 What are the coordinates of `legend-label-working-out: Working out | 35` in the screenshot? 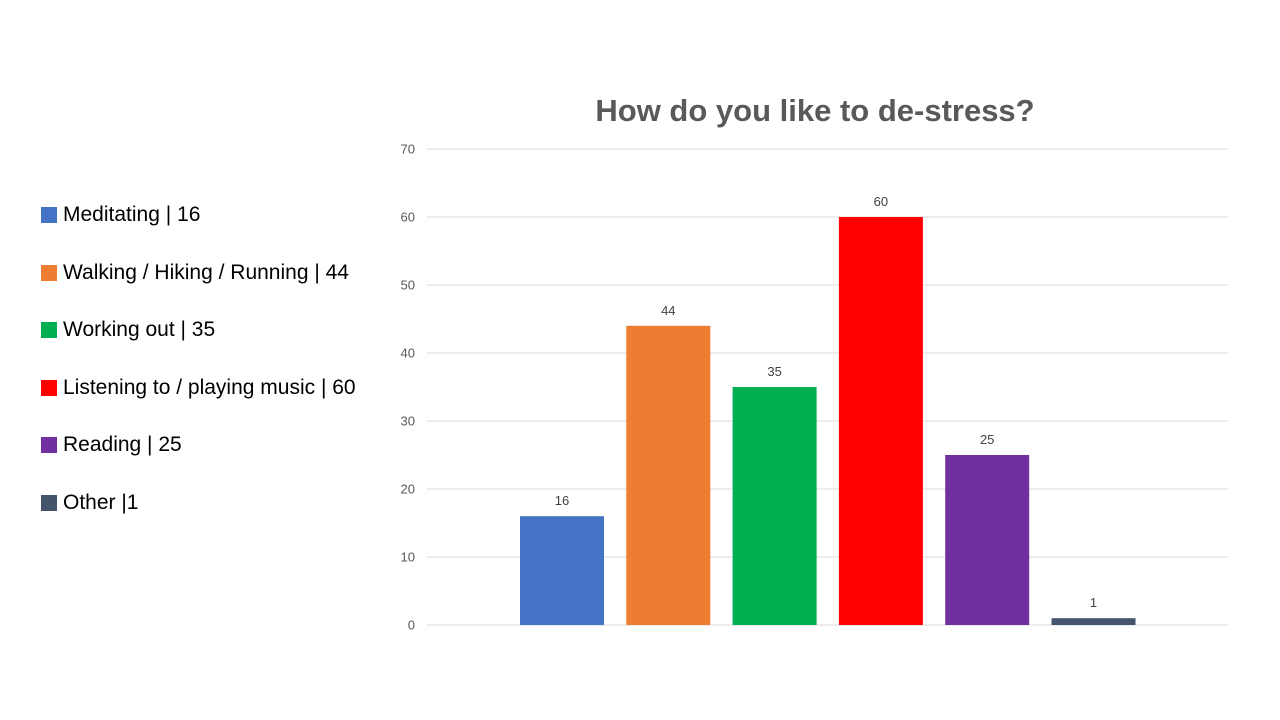 It's located at (139, 330).